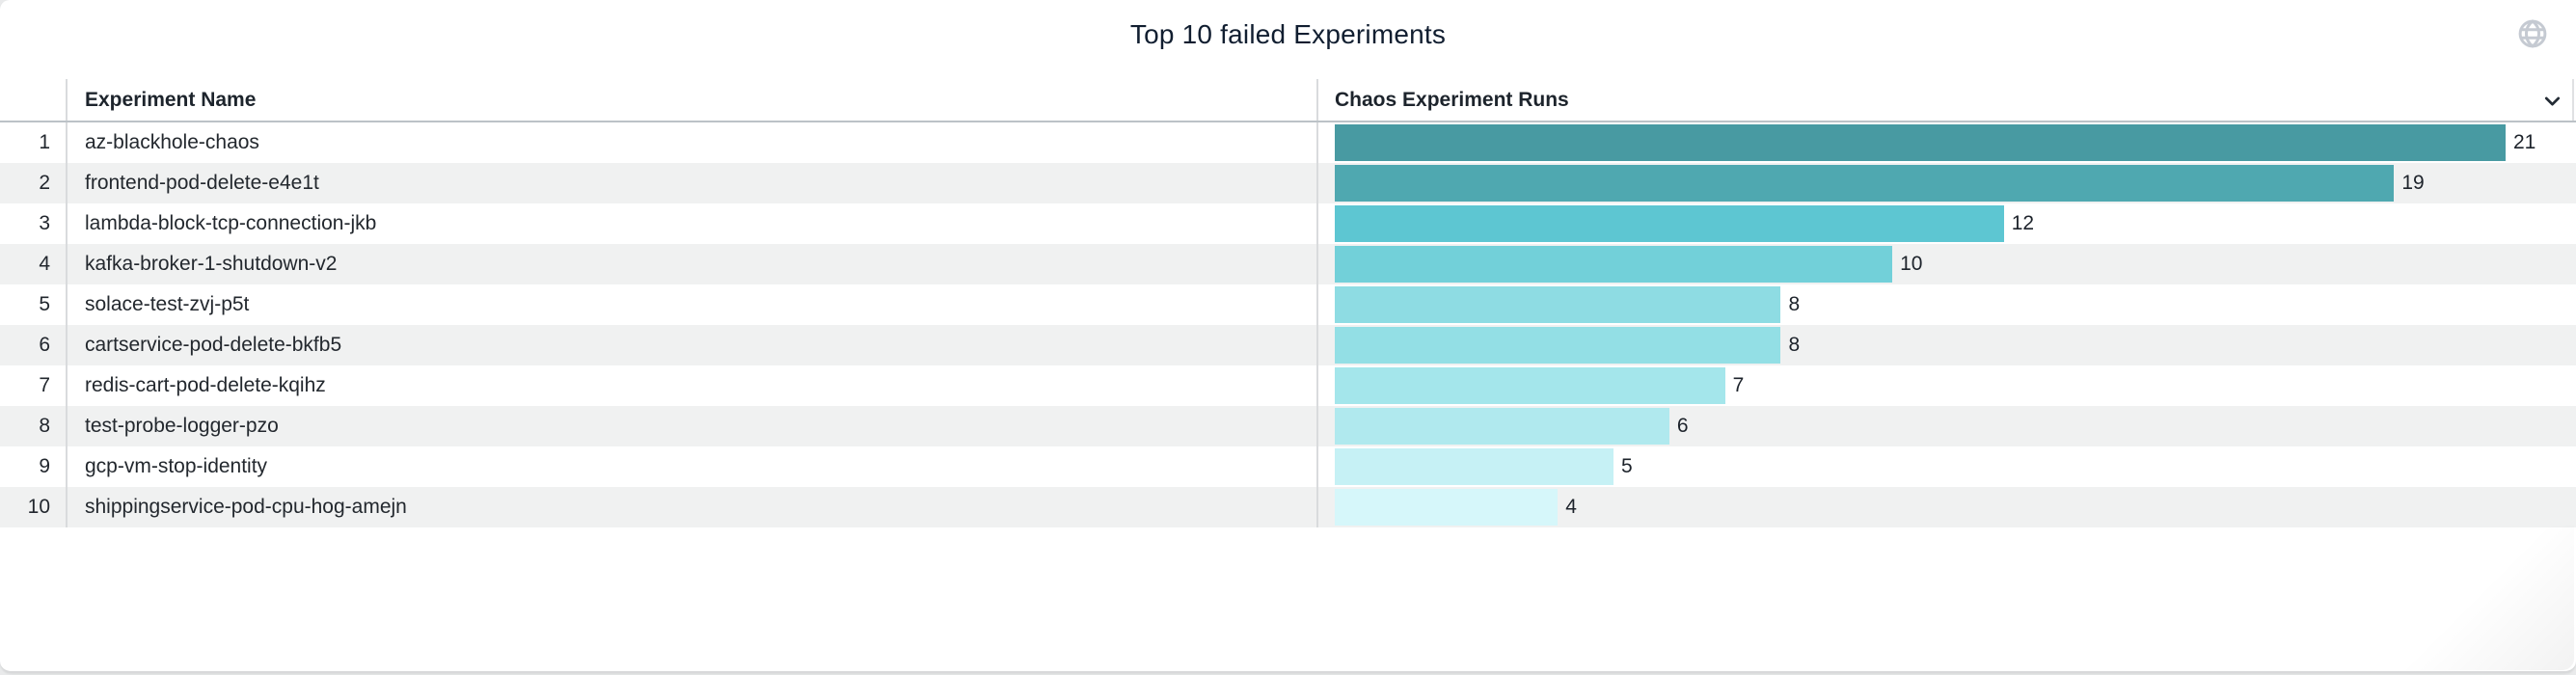  I want to click on table-row: 1 az-blackhole-chaos 21, so click(1288, 142).